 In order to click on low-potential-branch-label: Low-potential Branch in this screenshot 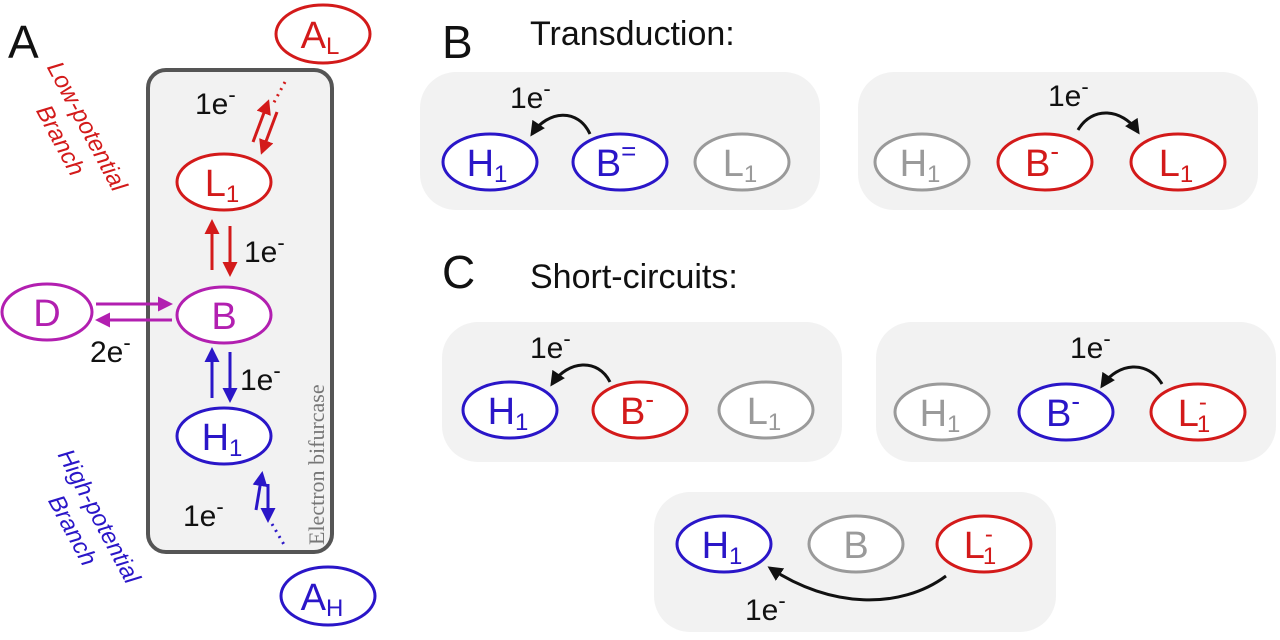, I will do `click(81, 126)`.